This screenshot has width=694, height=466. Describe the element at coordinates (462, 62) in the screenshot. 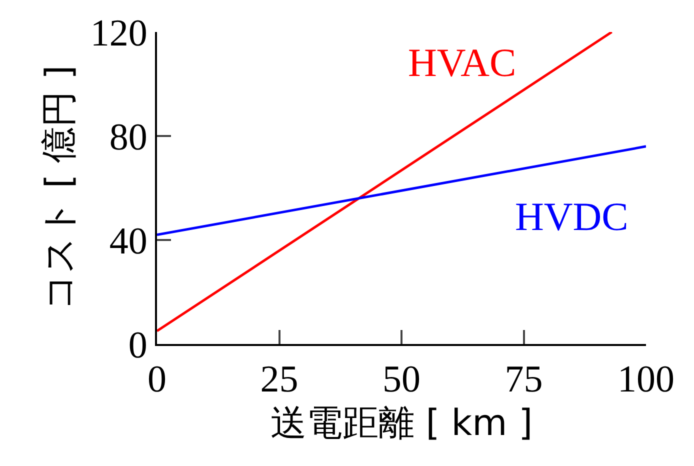

I see `series-label: HVAC` at that location.